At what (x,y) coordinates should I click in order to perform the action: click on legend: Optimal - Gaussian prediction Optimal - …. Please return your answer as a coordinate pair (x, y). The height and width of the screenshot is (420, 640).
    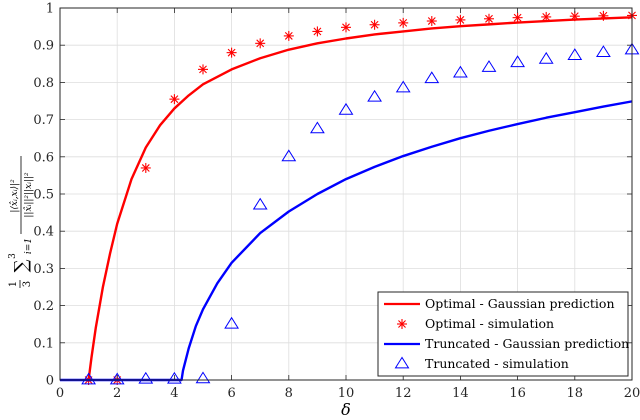
    Looking at the image, I should click on (503, 334).